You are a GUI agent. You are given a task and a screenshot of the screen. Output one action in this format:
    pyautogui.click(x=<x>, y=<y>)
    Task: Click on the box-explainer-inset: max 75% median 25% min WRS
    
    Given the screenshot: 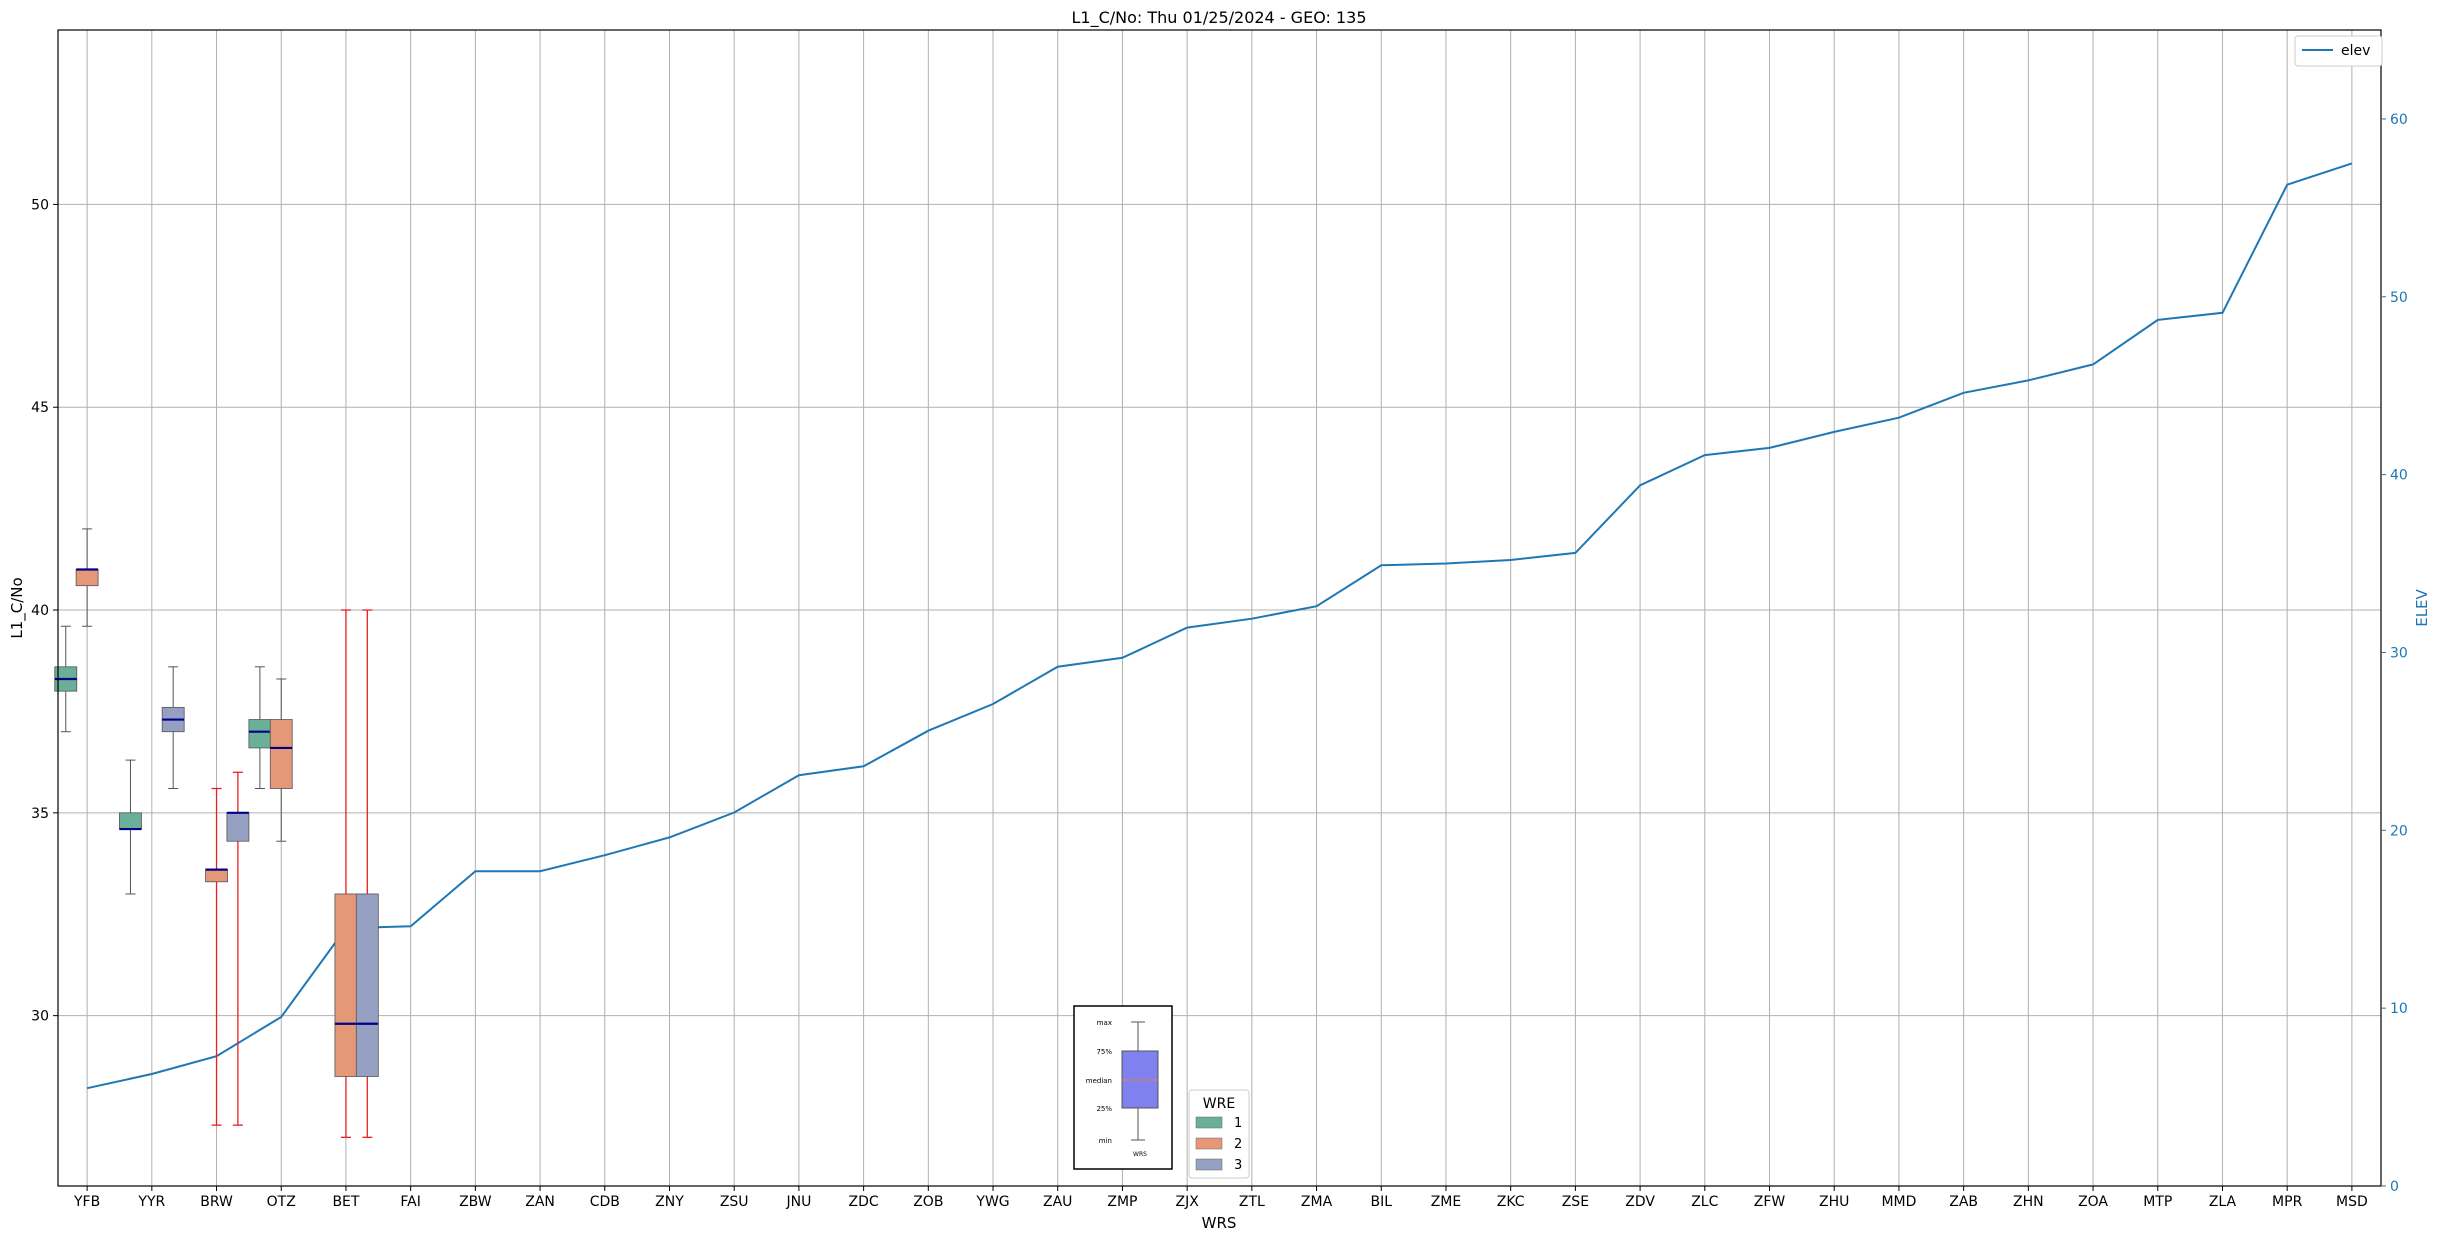 What is the action you would take?
    pyautogui.click(x=1123, y=1087)
    